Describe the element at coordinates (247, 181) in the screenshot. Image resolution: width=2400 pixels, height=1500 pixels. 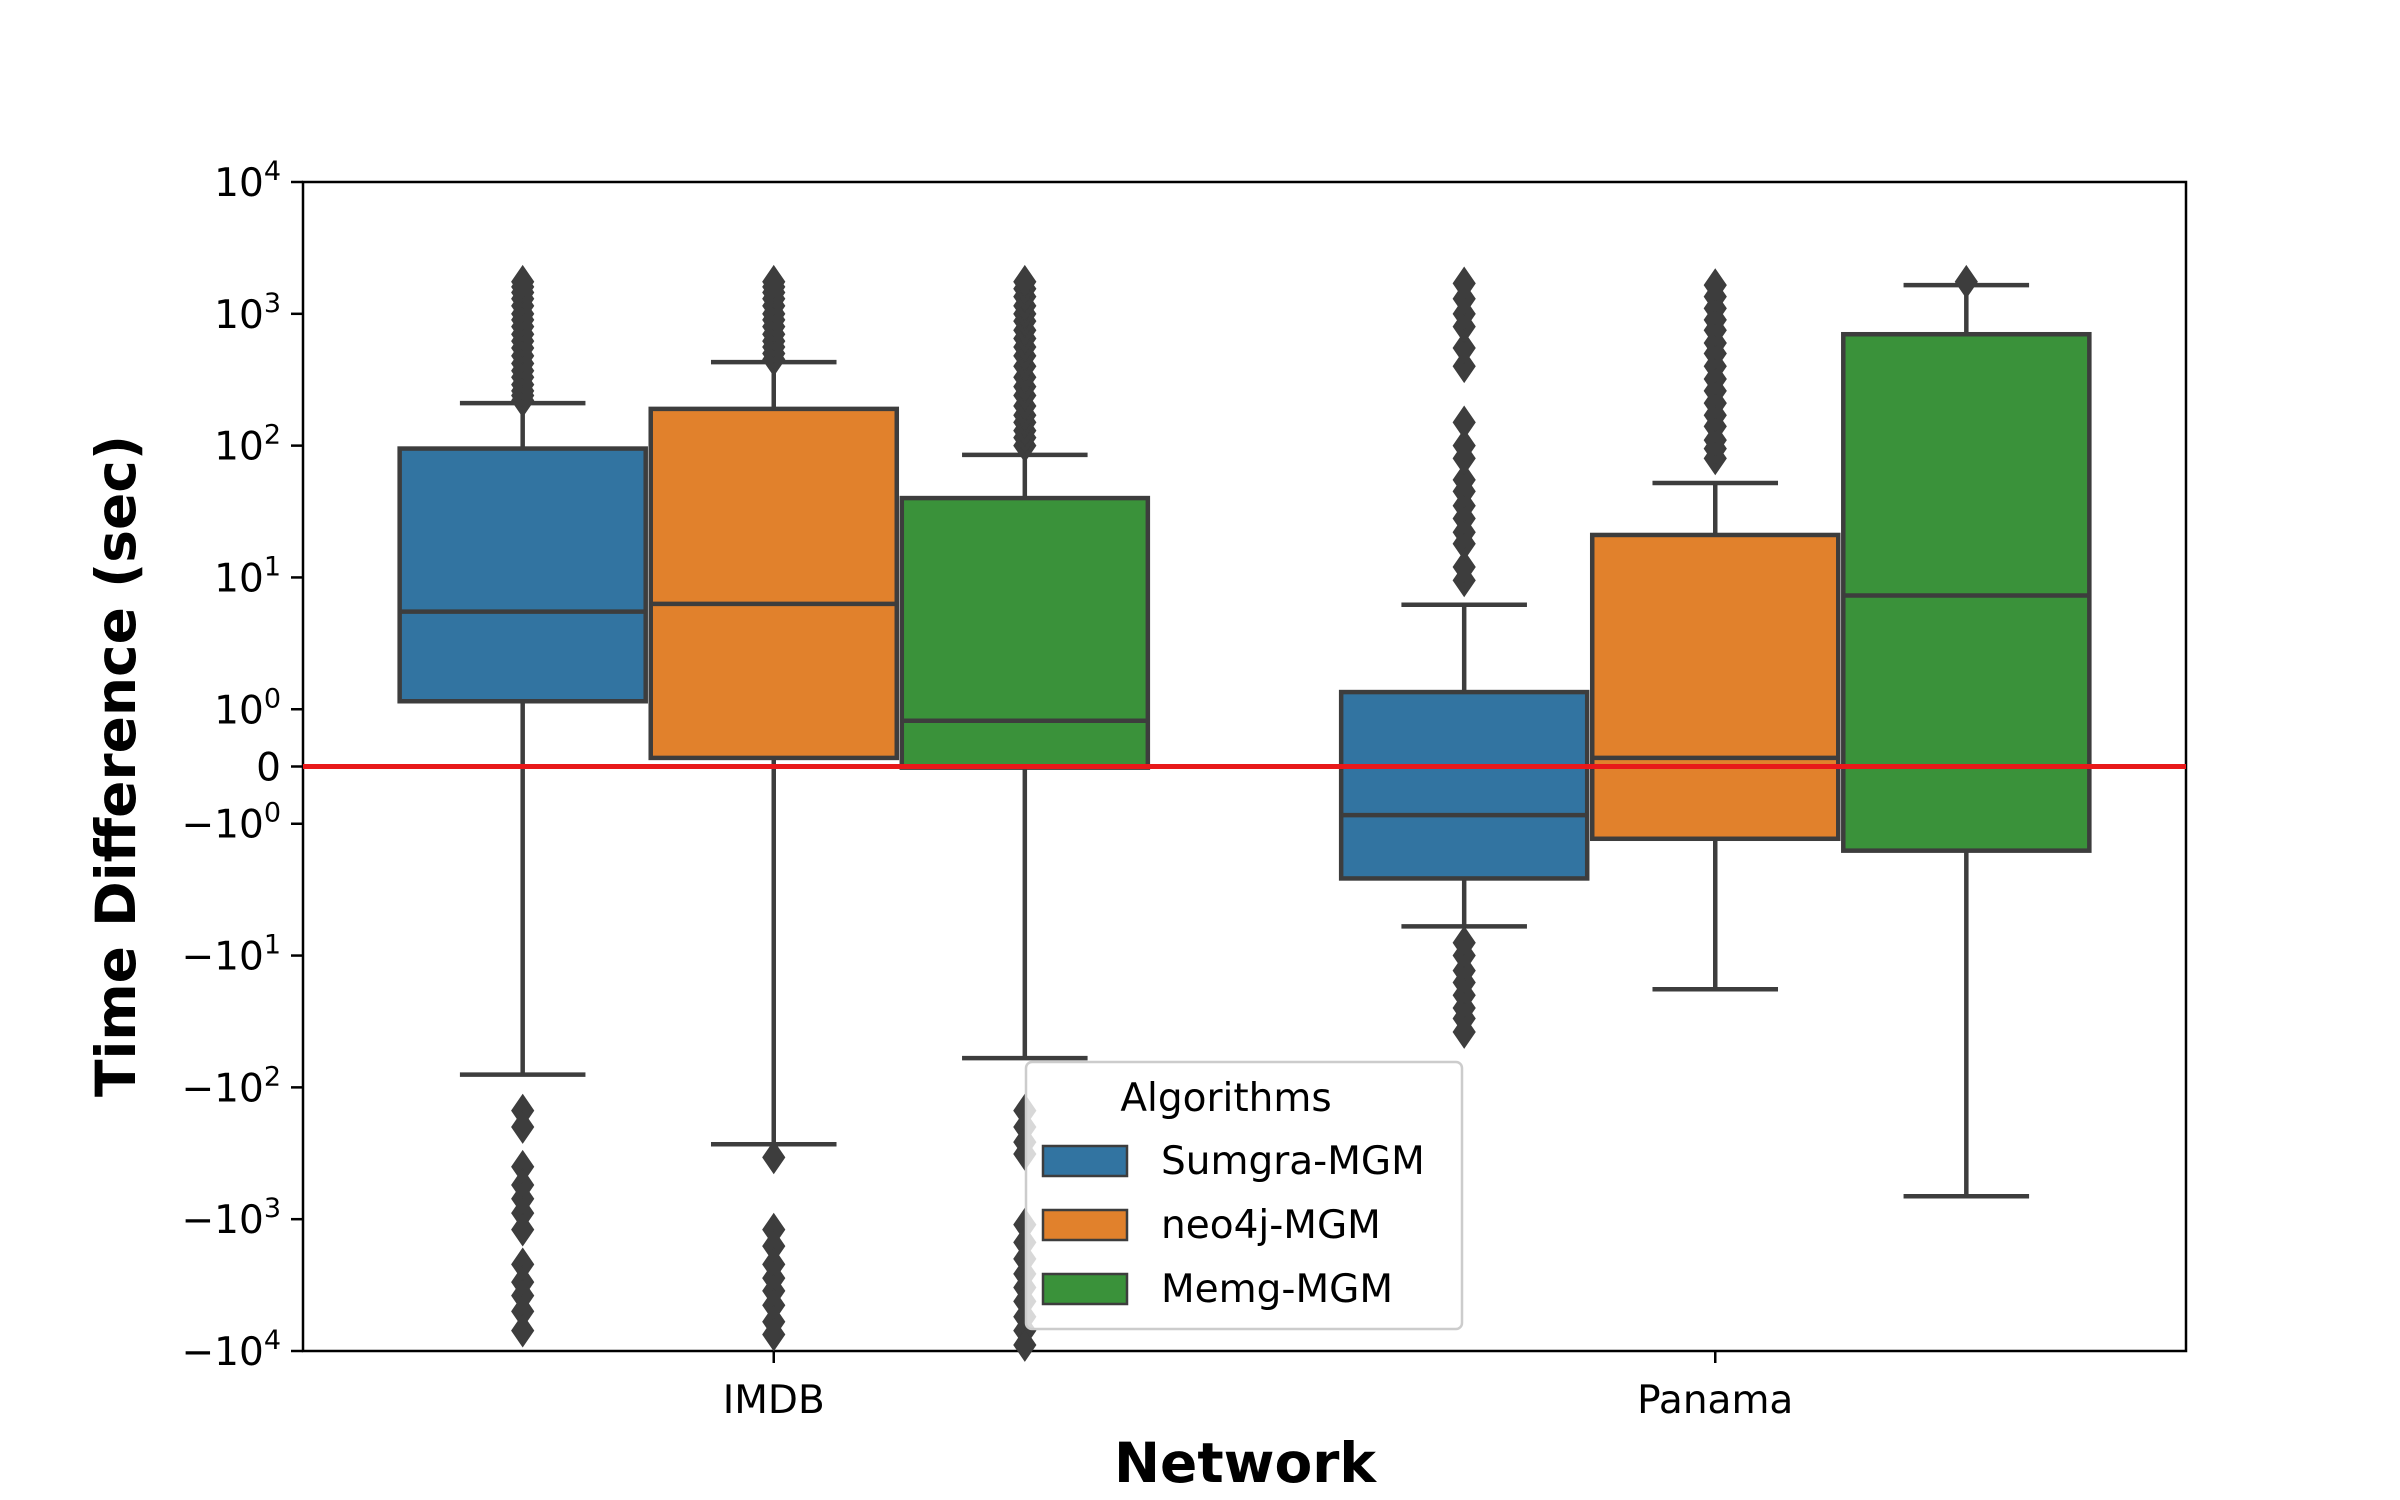
I see `y-tick-label: 104` at that location.